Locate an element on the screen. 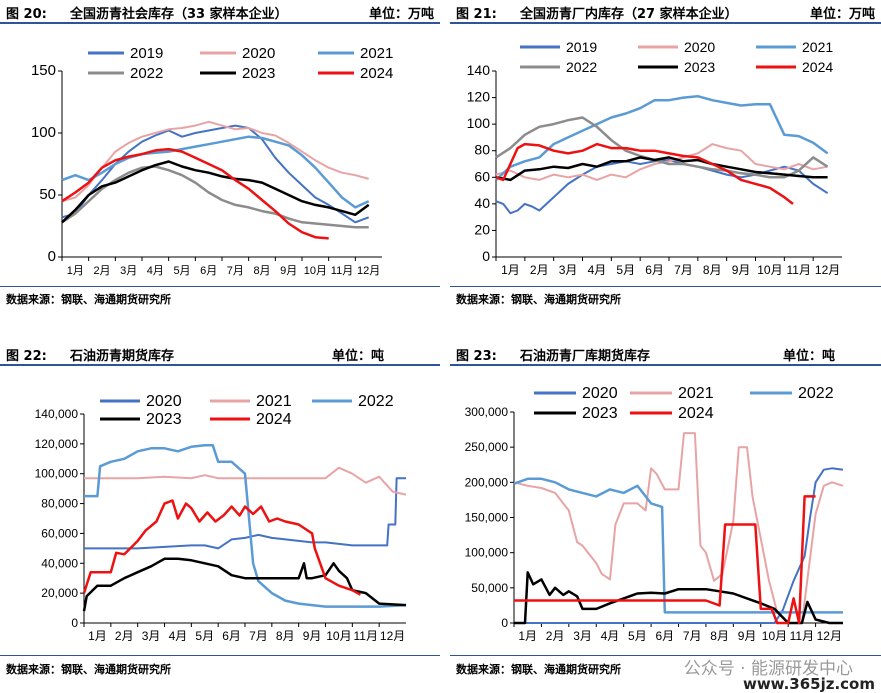 Image resolution: width=881 pixels, height=693 pixels. y-tick-label: 40,000 is located at coordinates (59, 563).